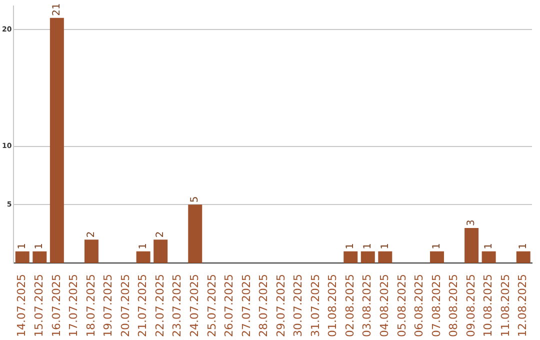  What do you see at coordinates (195, 199) in the screenshot?
I see `data-label: 5` at bounding box center [195, 199].